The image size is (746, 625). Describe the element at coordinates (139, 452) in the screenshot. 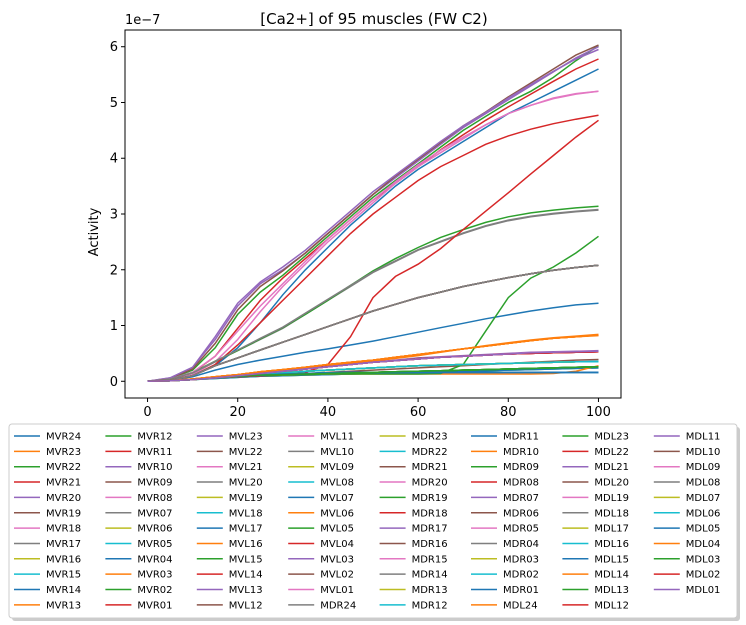

I see `legend-item-mvr11: MVR11` at that location.